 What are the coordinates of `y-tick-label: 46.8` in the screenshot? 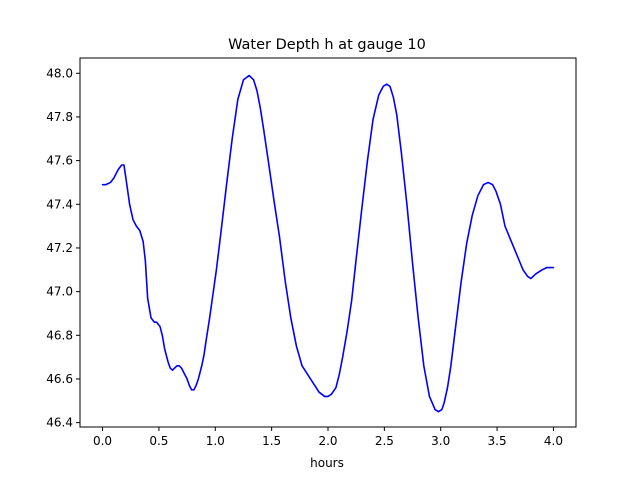 It's located at (59, 335).